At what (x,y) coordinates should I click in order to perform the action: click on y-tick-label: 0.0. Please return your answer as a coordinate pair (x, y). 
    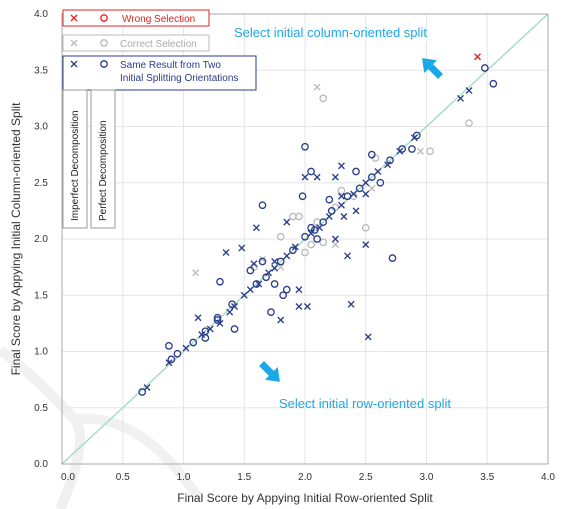
    Looking at the image, I should click on (41, 464).